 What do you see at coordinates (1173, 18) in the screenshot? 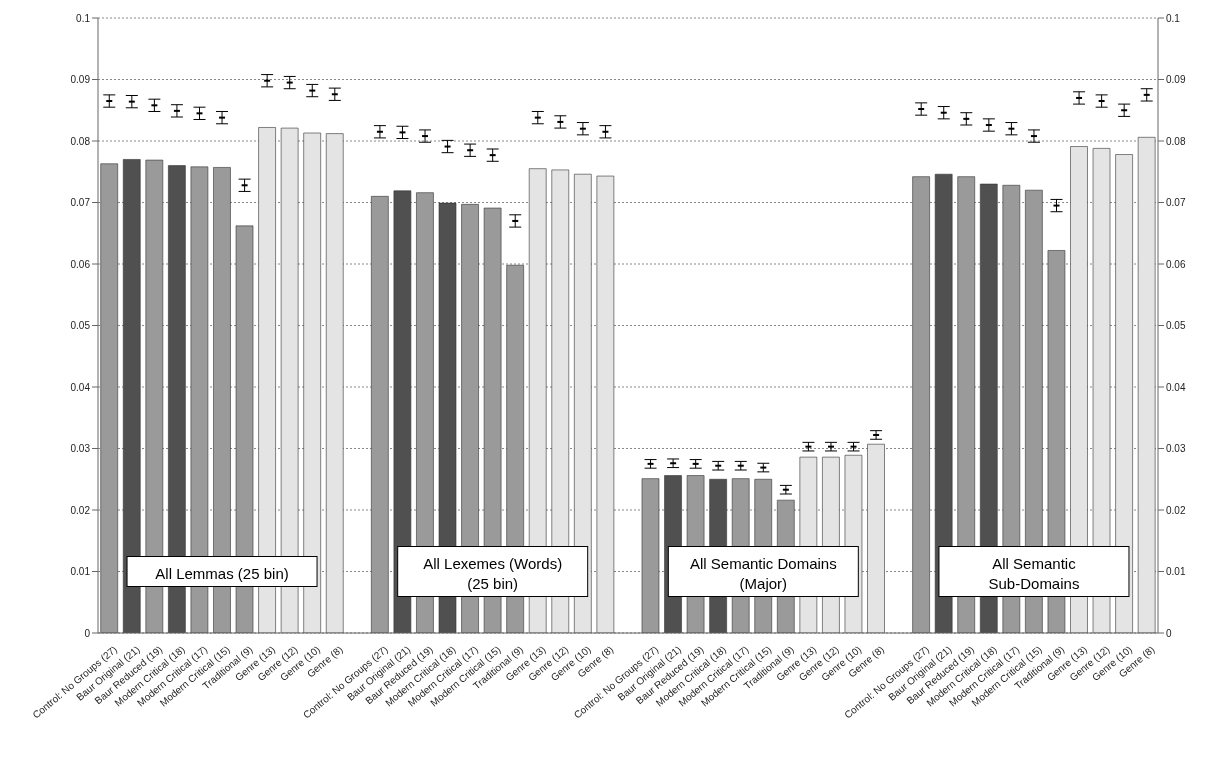
I see `y2-tick-label: 0.1` at bounding box center [1173, 18].